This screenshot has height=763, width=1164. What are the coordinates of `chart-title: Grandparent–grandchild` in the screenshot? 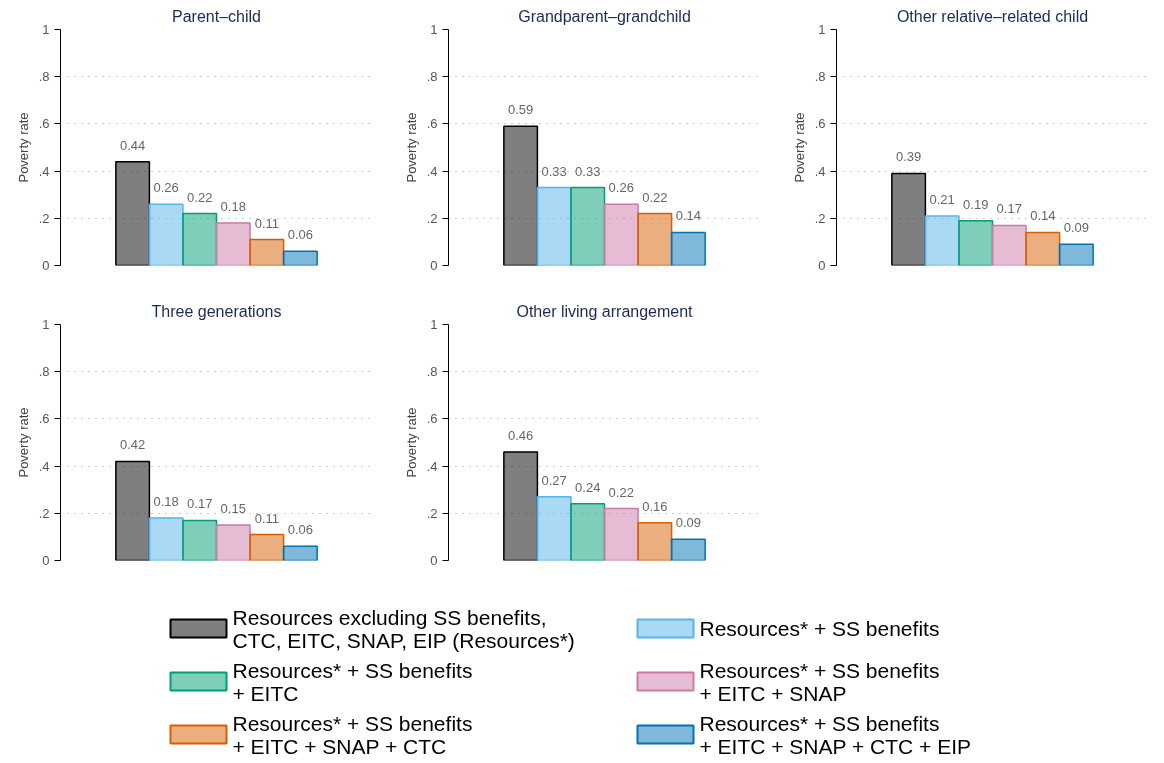 It's located at (604, 16).